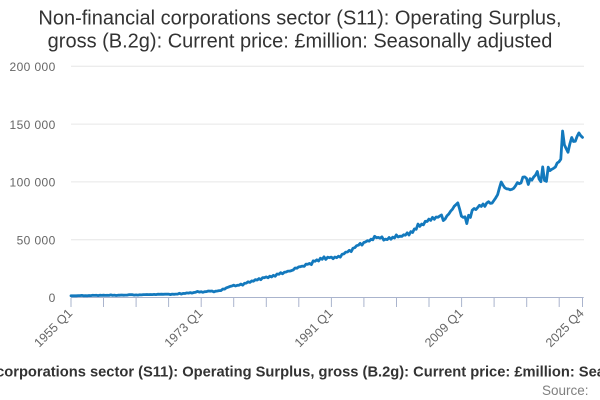 This screenshot has height=400, width=600. What do you see at coordinates (33, 67) in the screenshot?
I see `svg-text: 200 000` at bounding box center [33, 67].